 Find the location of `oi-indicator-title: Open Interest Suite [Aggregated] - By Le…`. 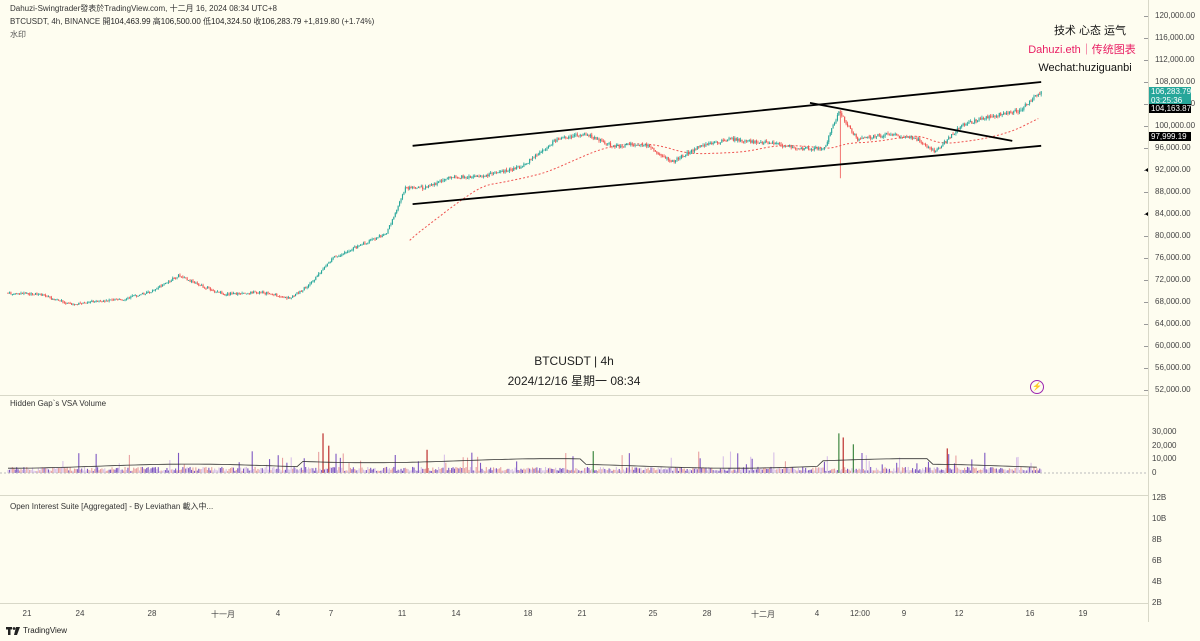

oi-indicator-title: Open Interest Suite [Aggregated] - By Le… is located at coordinates (112, 506).